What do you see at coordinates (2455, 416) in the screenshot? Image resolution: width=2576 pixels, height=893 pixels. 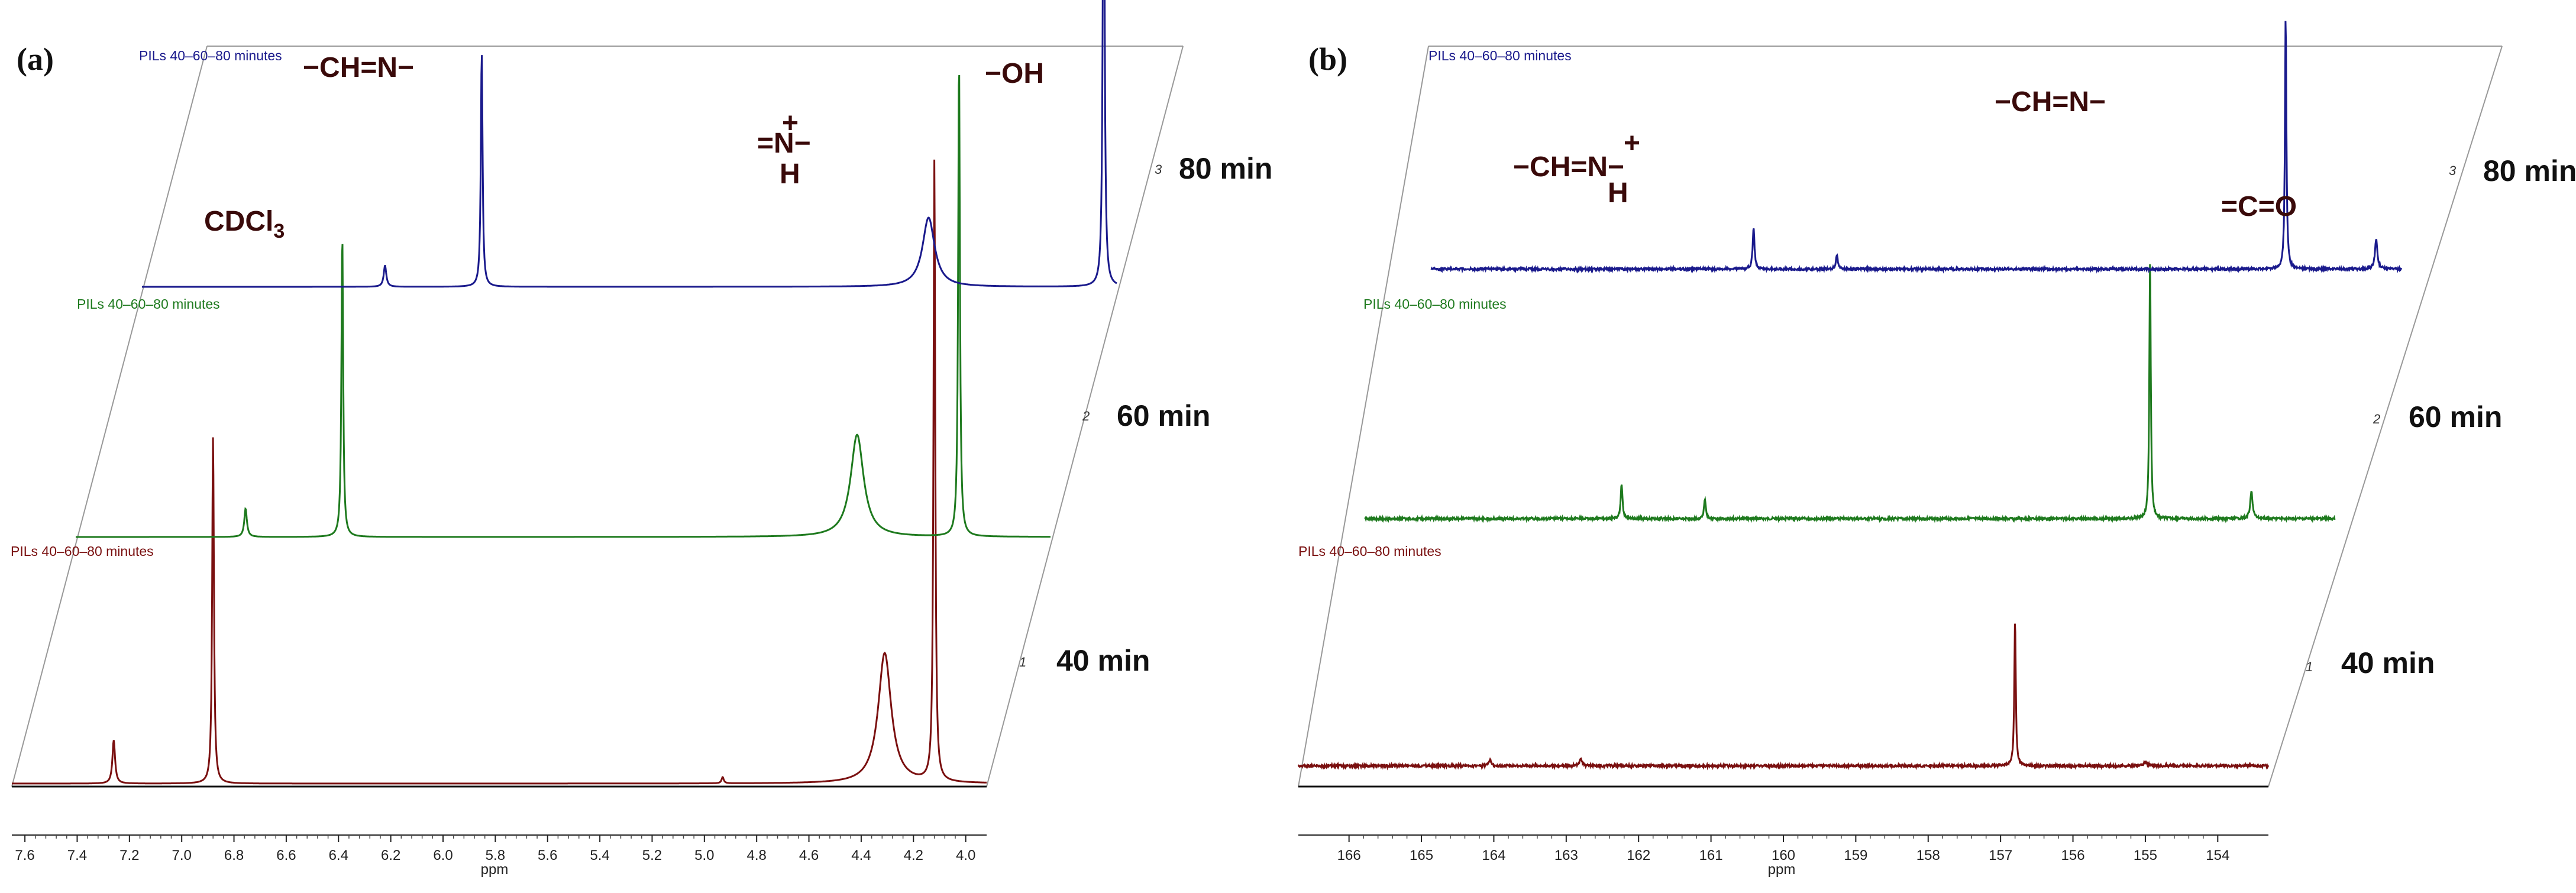 I see `panel-b-time-60: 60 min` at bounding box center [2455, 416].